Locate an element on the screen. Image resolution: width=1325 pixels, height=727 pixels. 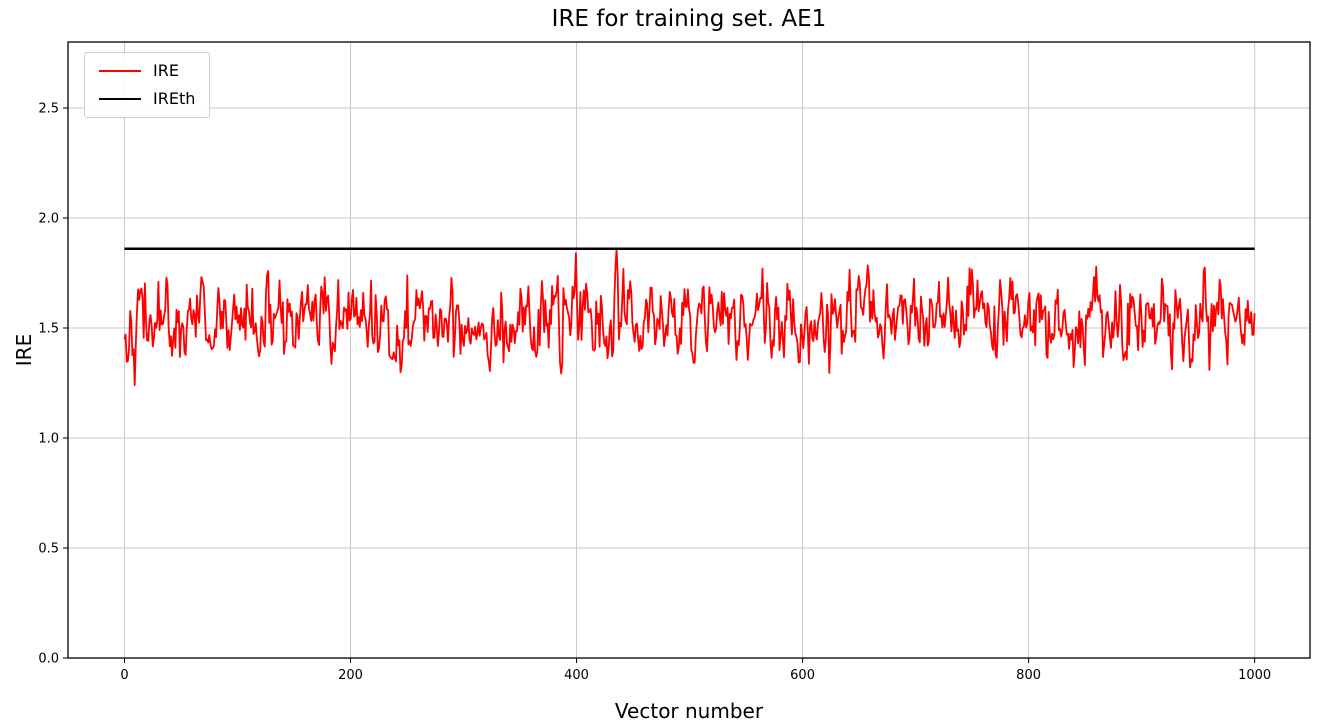
svg-text: 600 is located at coordinates (802, 675).